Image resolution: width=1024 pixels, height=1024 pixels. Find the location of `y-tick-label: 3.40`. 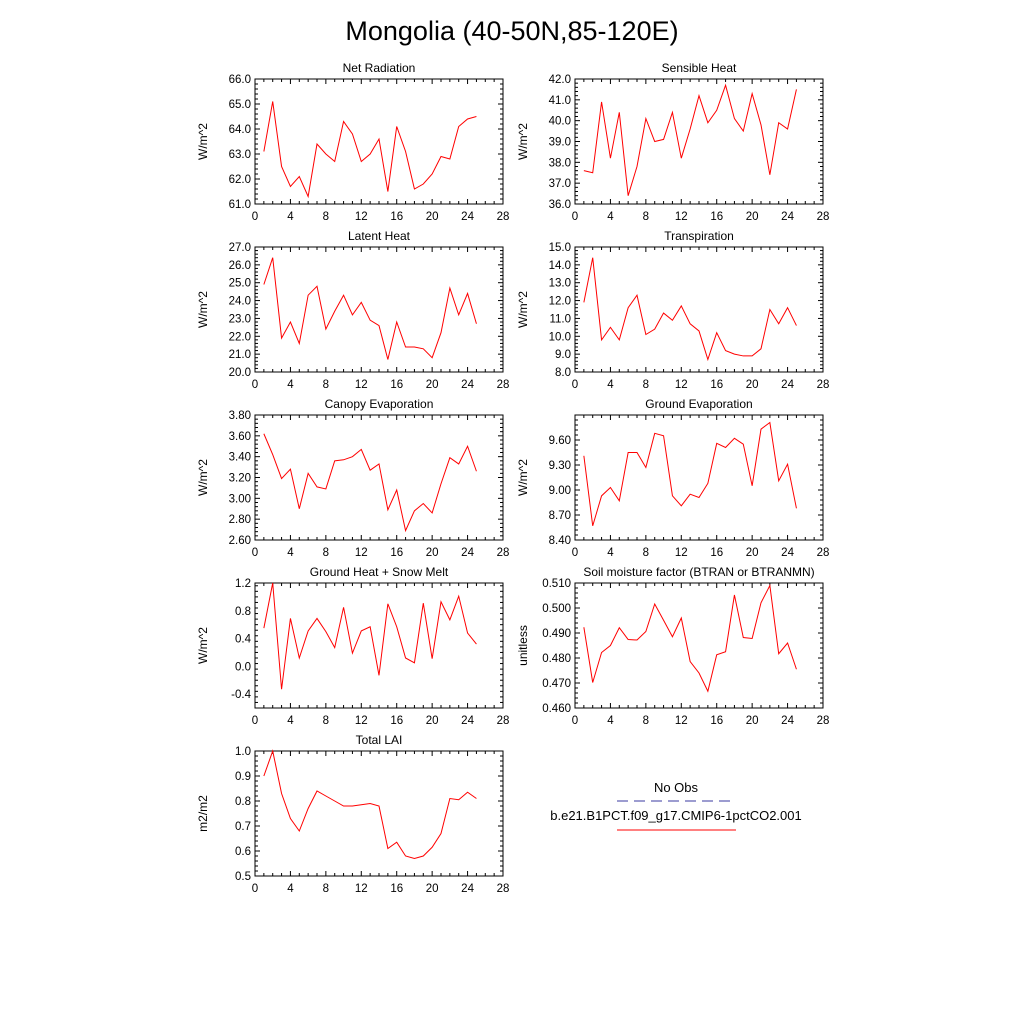

y-tick-label: 3.40 is located at coordinates (240, 458).